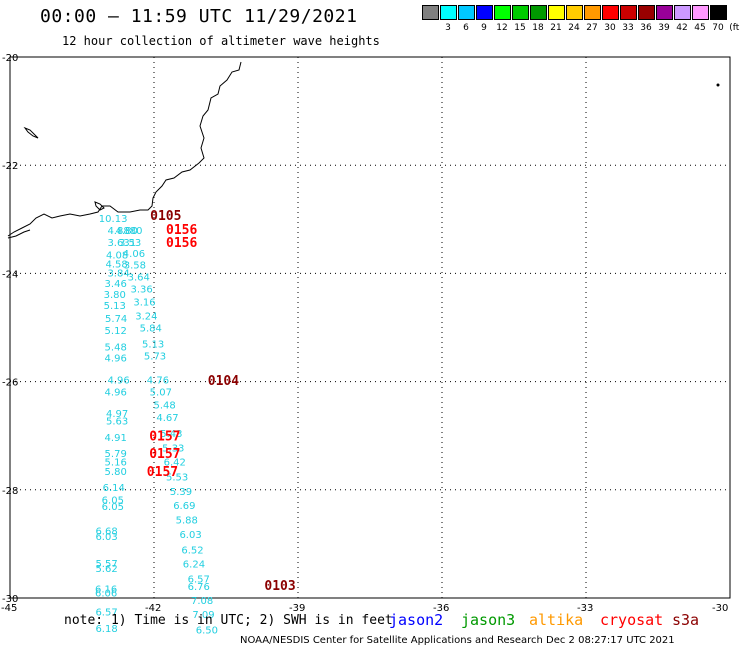 This screenshot has width=740, height=650. I want to click on legend-label: 70, so click(718, 28).